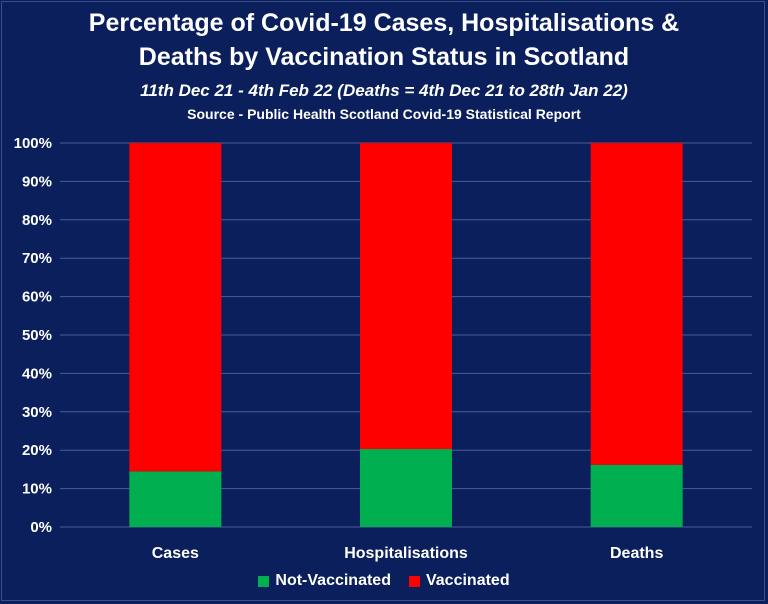 This screenshot has width=768, height=604. What do you see at coordinates (175, 307) in the screenshot?
I see `bar-vaccinated-cases` at bounding box center [175, 307].